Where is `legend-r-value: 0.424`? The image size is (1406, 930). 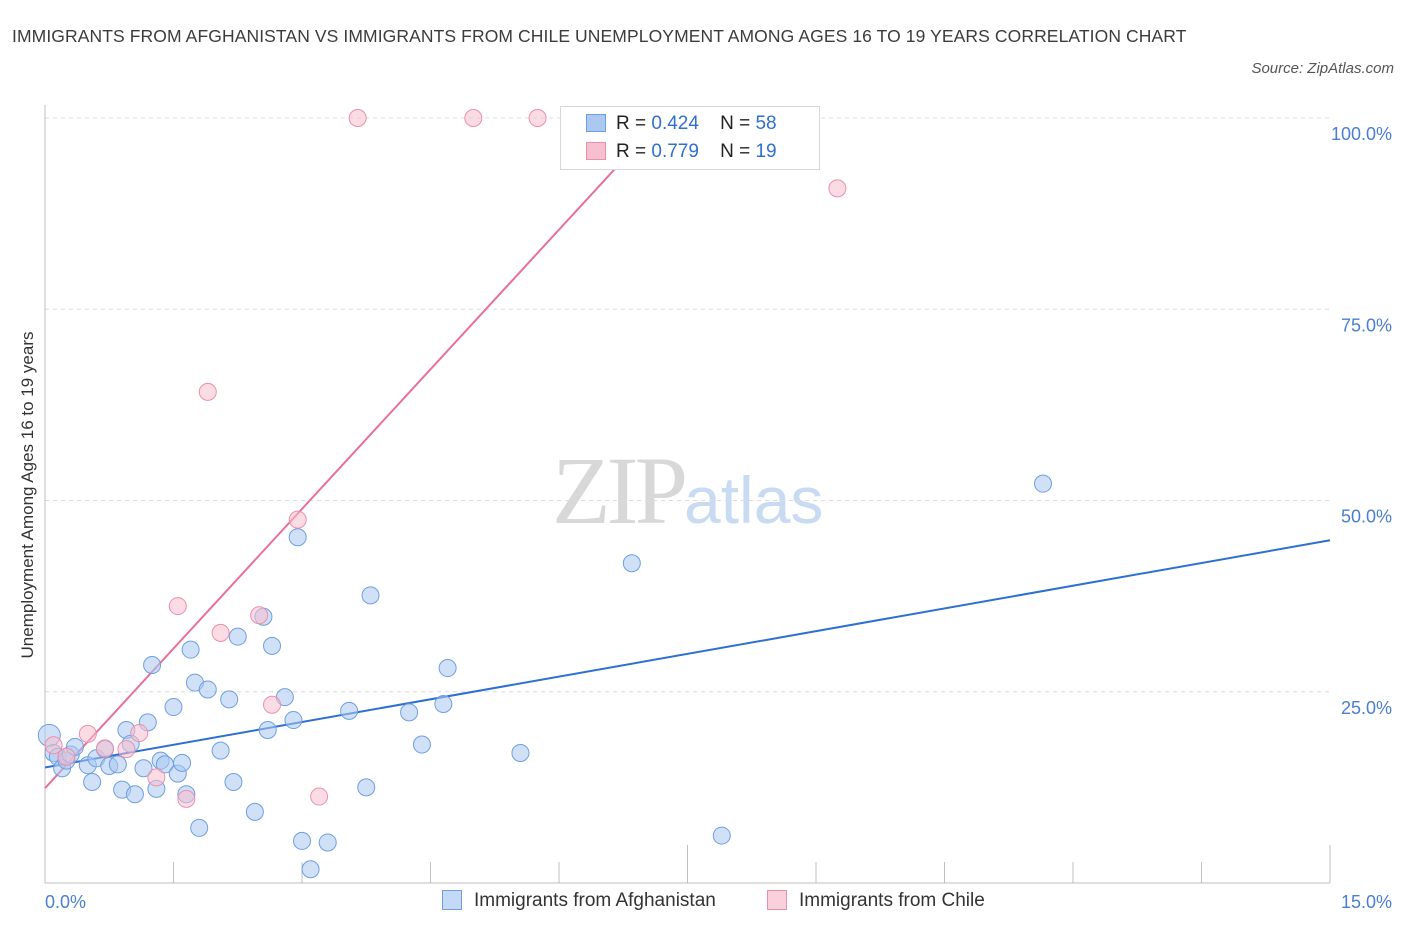
legend-r-value: 0.424 is located at coordinates (675, 123).